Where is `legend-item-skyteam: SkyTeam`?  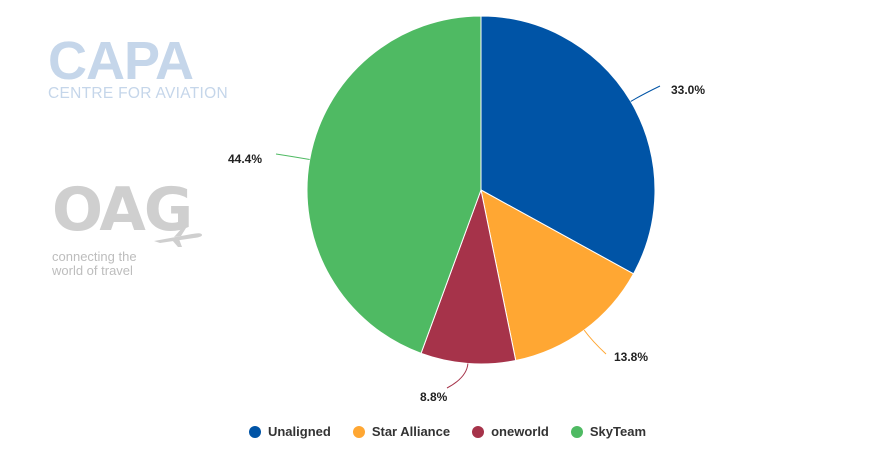
legend-item-skyteam: SkyTeam is located at coordinates (608, 431).